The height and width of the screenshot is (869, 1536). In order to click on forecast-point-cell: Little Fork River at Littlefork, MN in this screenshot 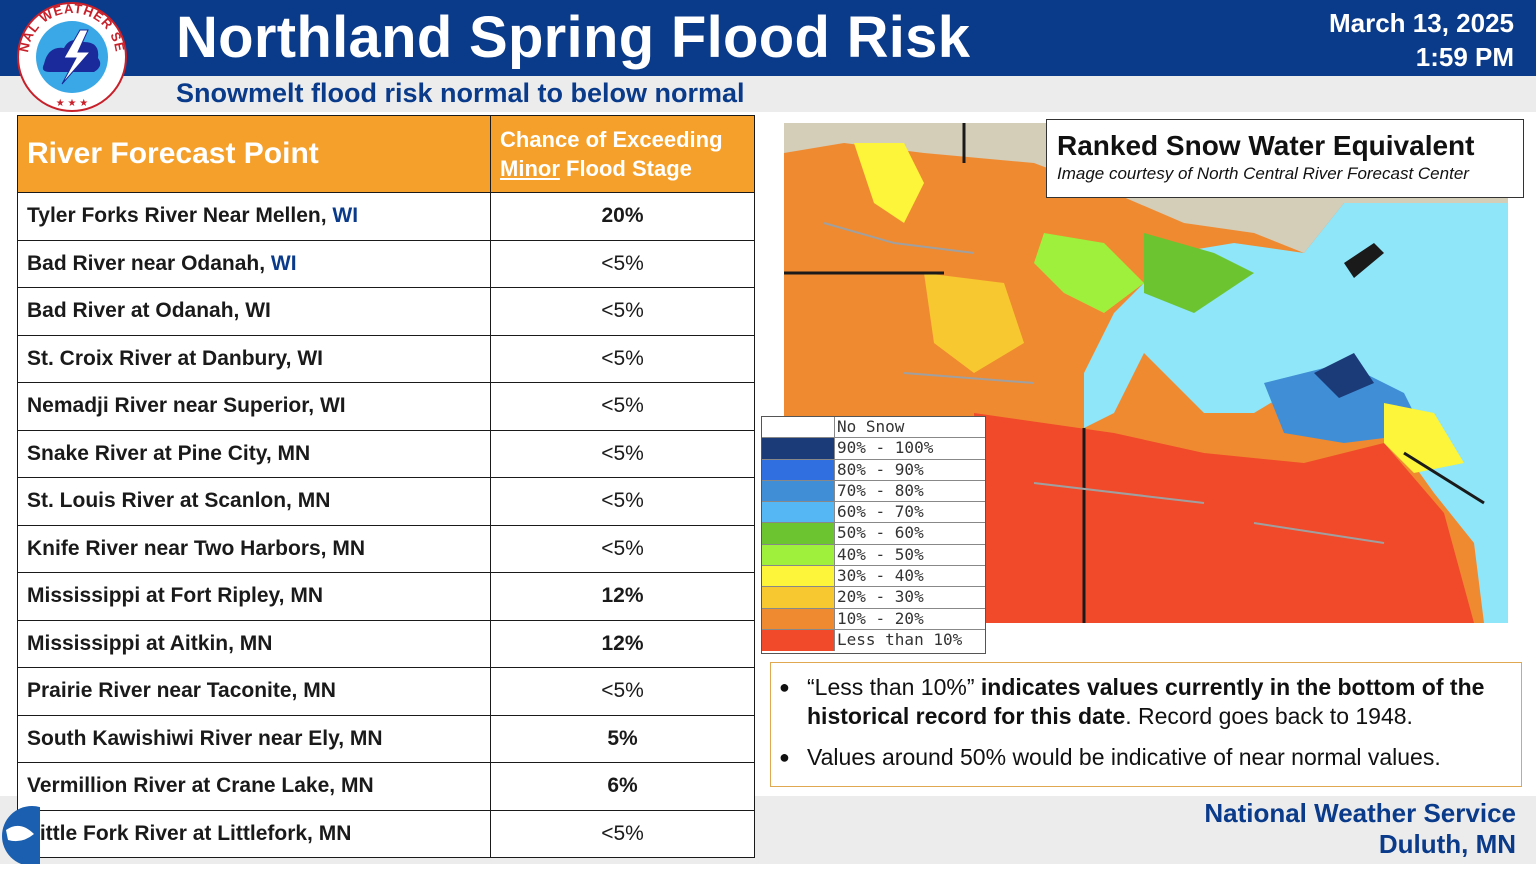, I will do `click(254, 833)`.